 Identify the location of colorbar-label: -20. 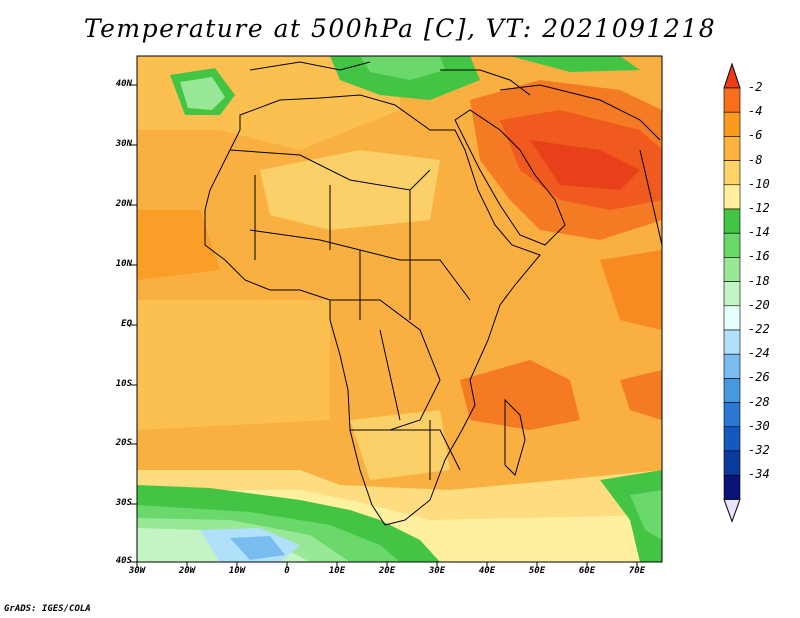
(759, 304).